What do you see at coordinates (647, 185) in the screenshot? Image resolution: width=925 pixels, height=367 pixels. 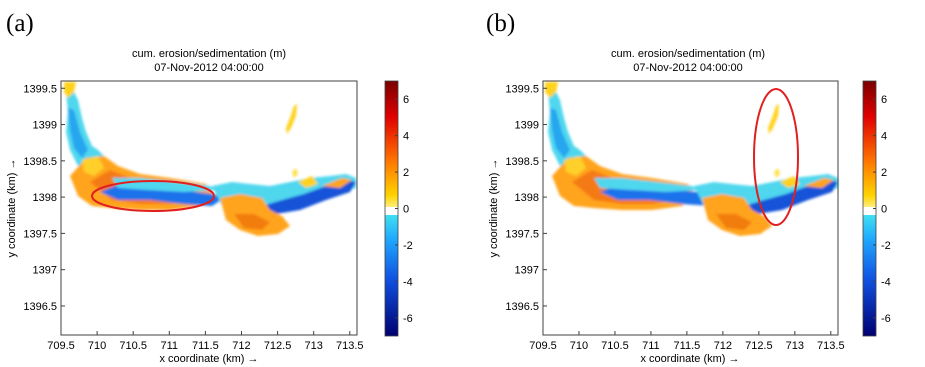 I see `erosion-channel-light` at bounding box center [647, 185].